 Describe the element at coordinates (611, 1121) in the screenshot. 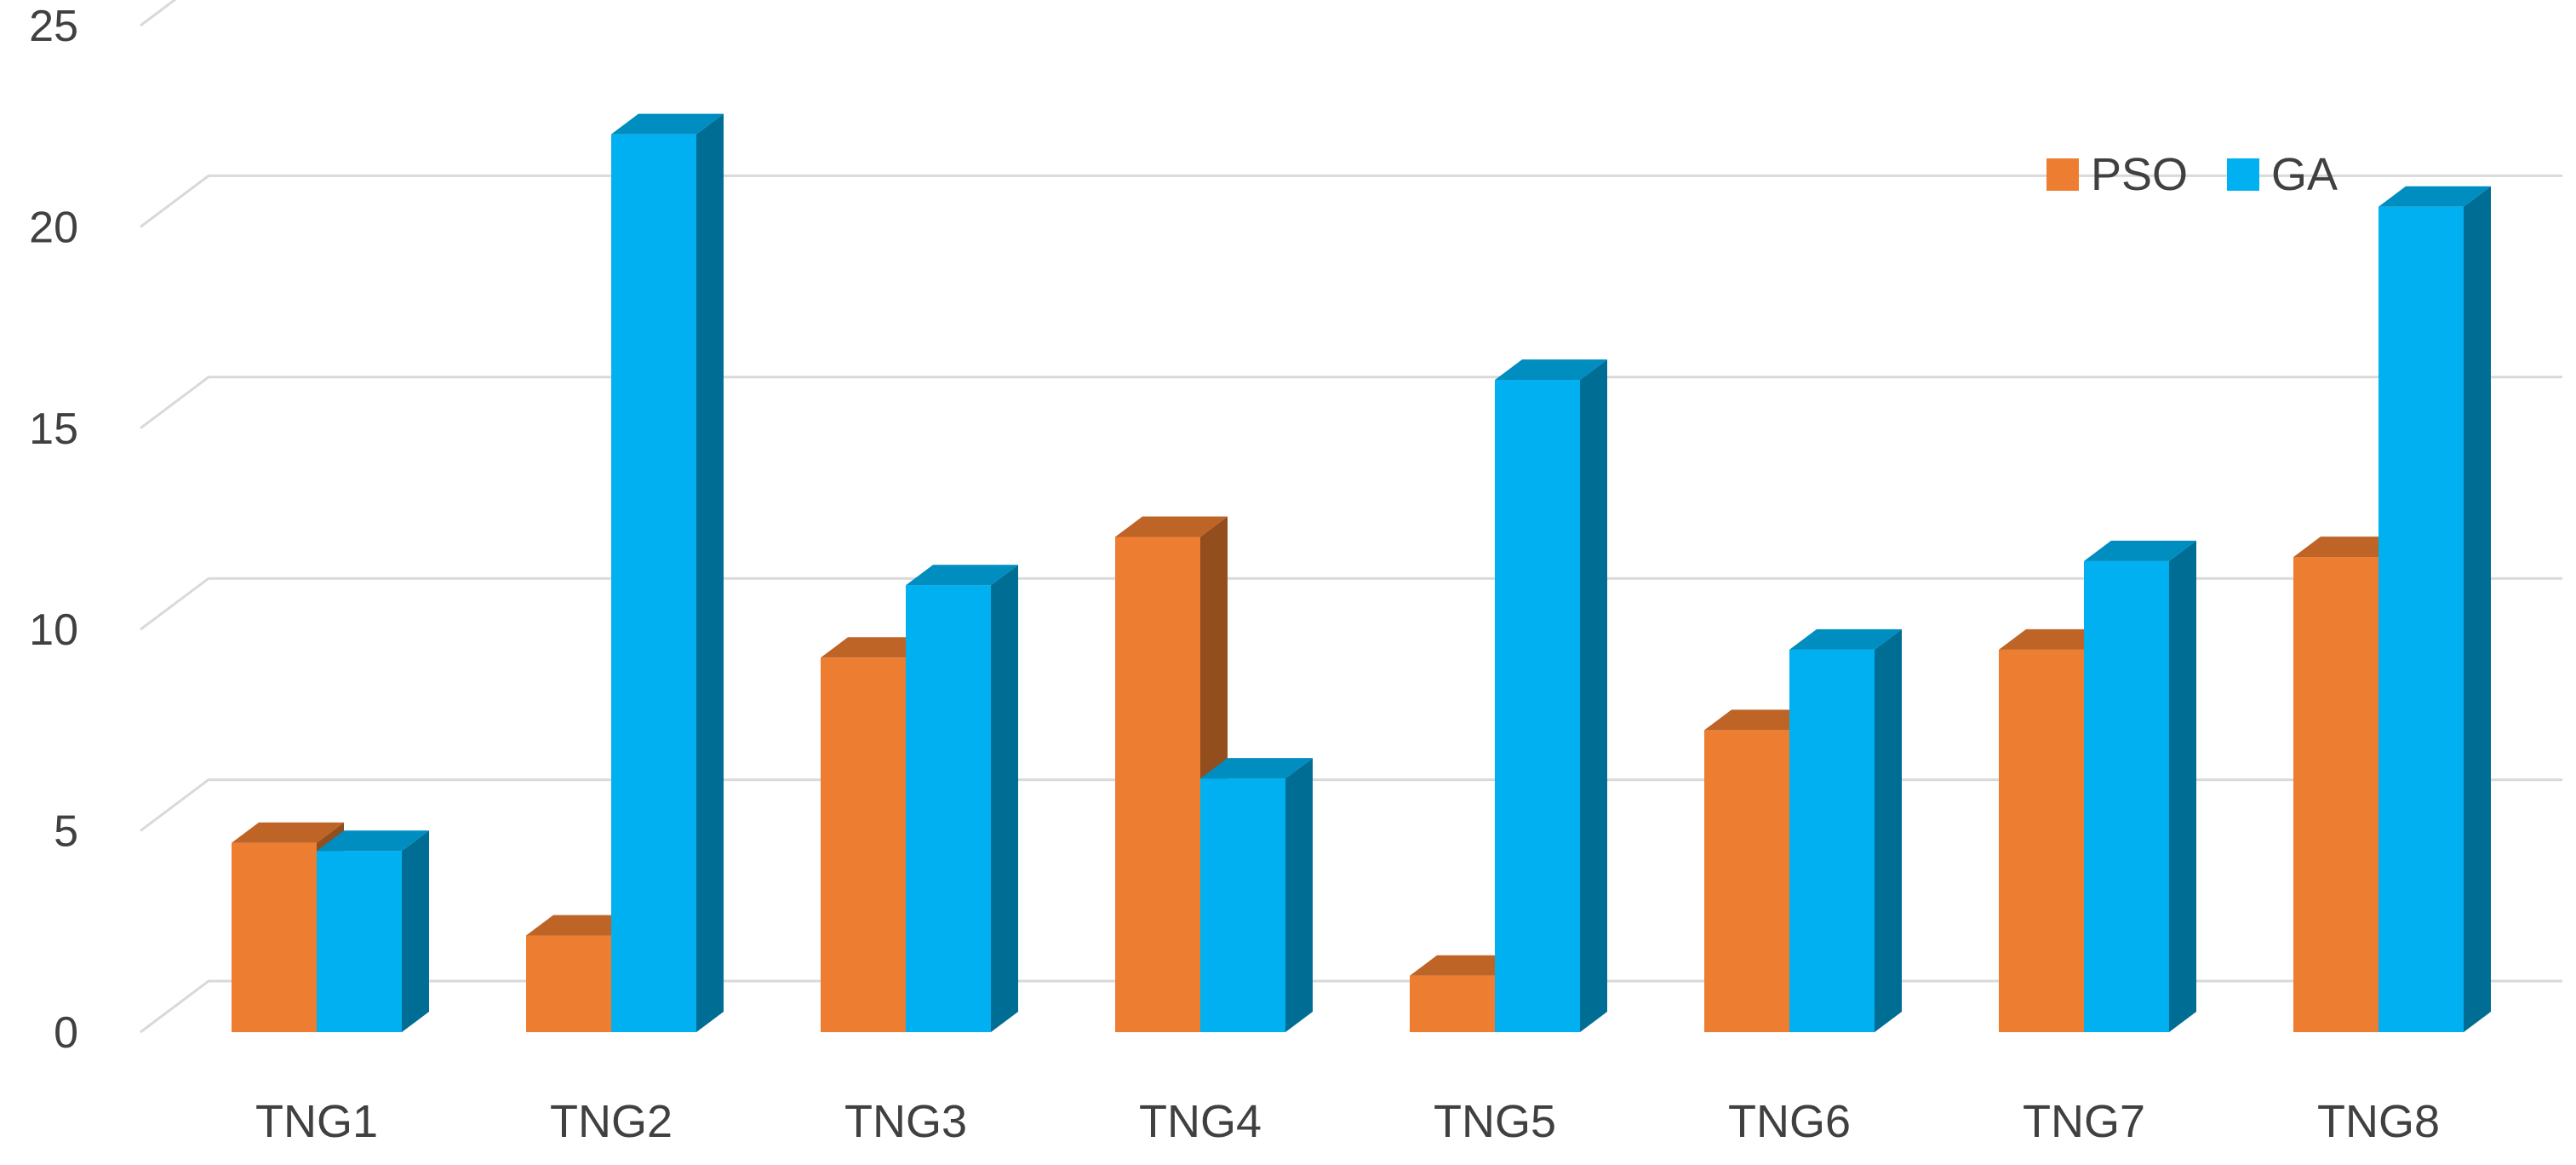

I see `x-category-label: TNG2` at that location.